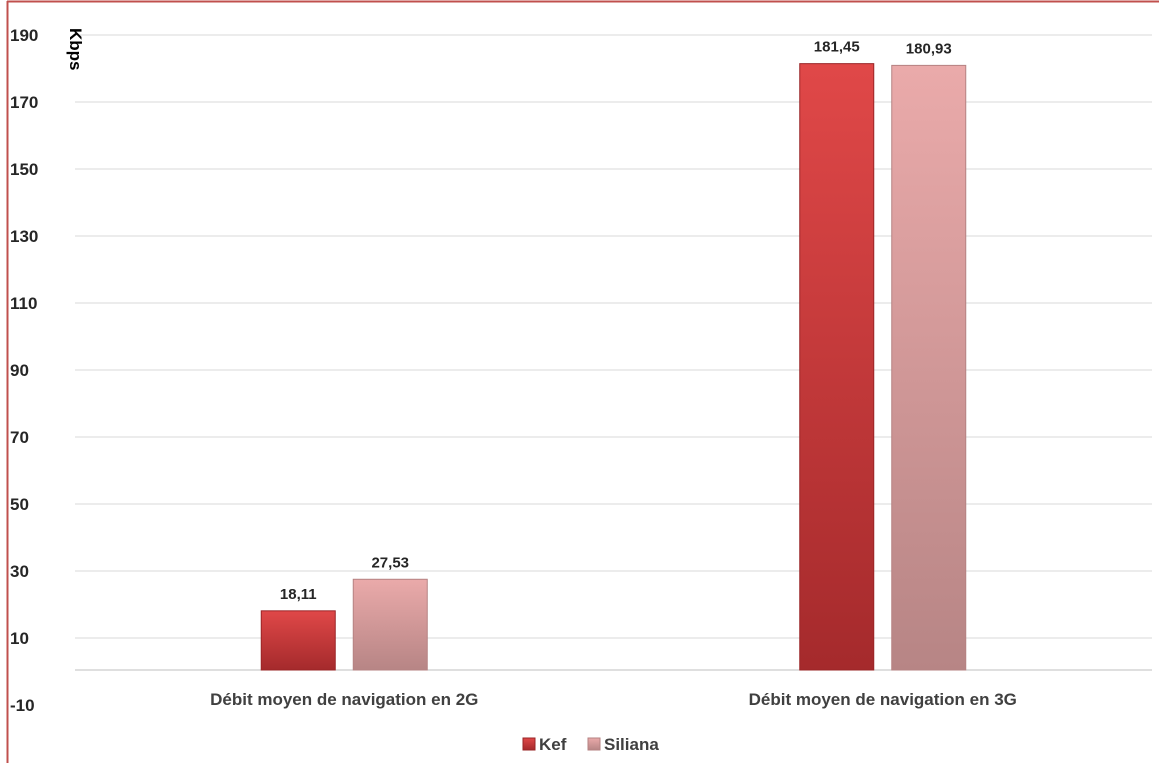  What do you see at coordinates (22, 705) in the screenshot?
I see `y-tick-label: -10` at bounding box center [22, 705].